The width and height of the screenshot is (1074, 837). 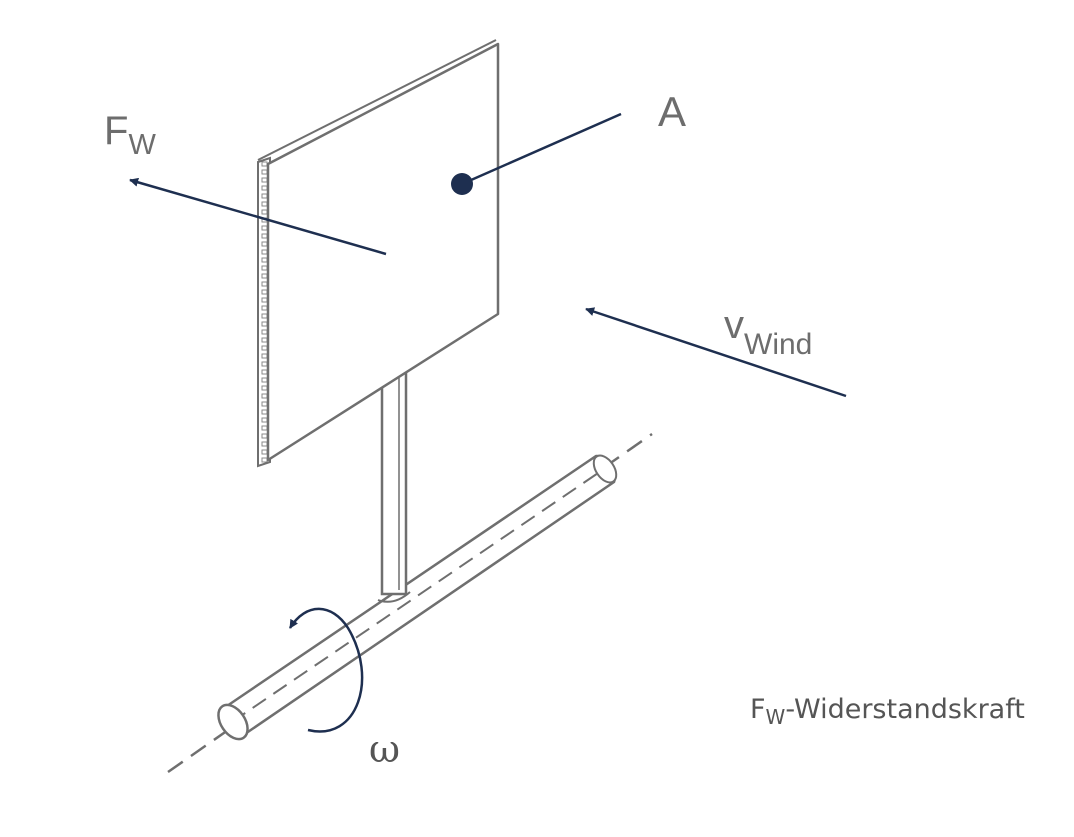 What do you see at coordinates (394, 483) in the screenshot?
I see `rod-body` at bounding box center [394, 483].